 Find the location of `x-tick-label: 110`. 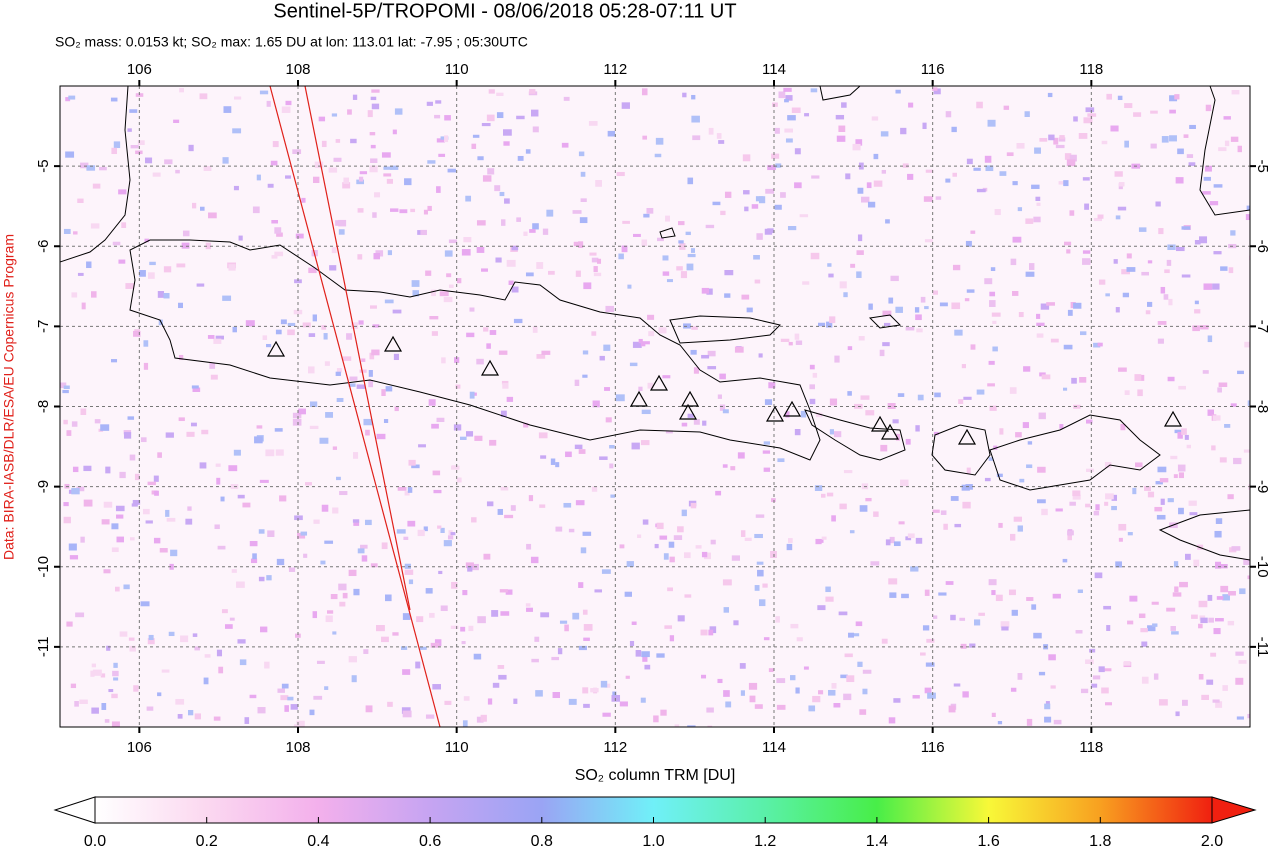

x-tick-label: 110 is located at coordinates (457, 747).